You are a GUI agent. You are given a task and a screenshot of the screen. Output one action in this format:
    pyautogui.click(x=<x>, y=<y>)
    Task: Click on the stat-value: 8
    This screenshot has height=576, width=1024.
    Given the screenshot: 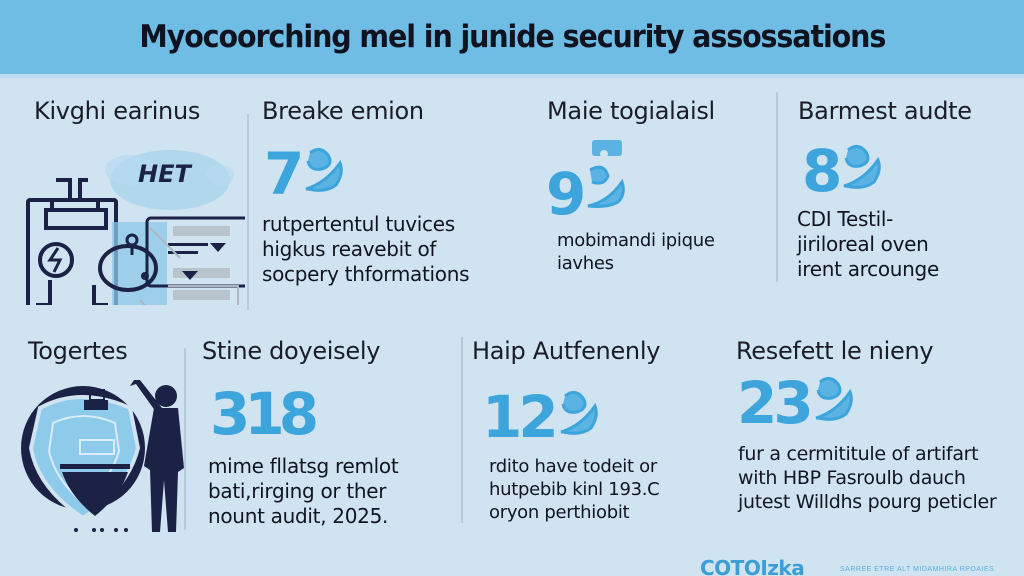 What is the action you would take?
    pyautogui.click(x=843, y=171)
    